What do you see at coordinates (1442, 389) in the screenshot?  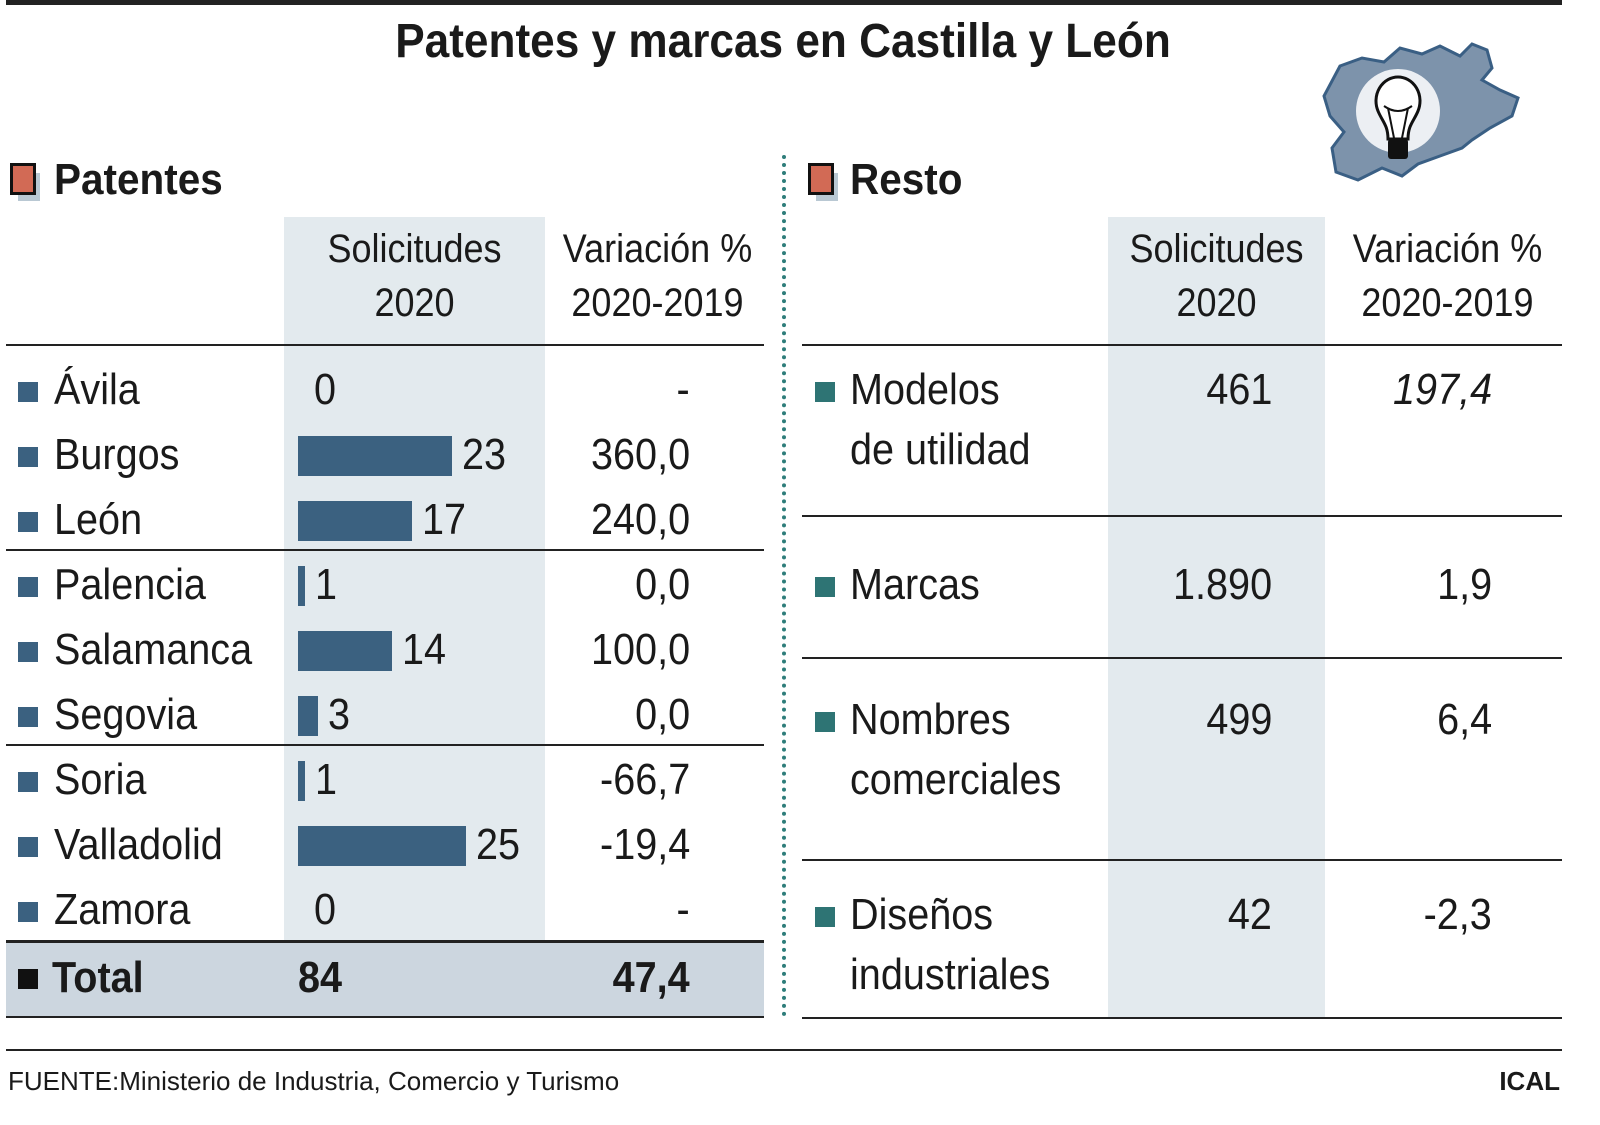 I see `variation-value: 197,4` at bounding box center [1442, 389].